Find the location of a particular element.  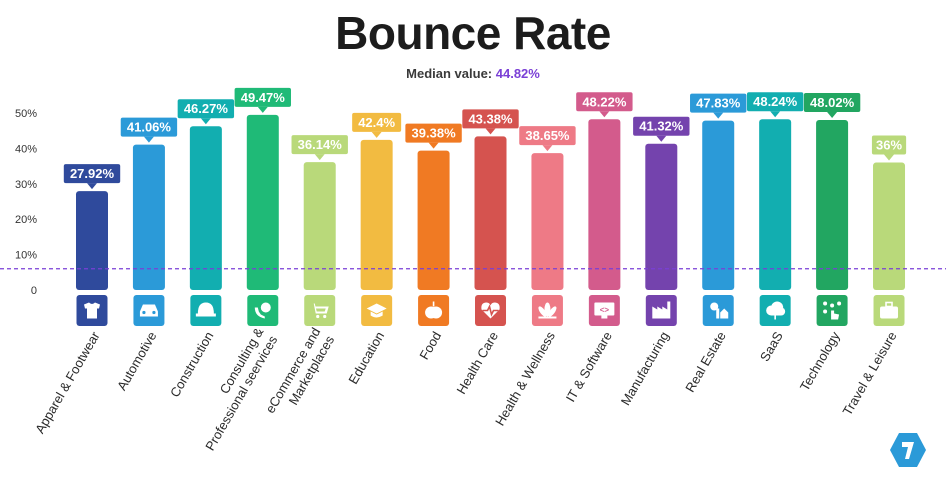

y-tick-label: 40% is located at coordinates (26, 149).